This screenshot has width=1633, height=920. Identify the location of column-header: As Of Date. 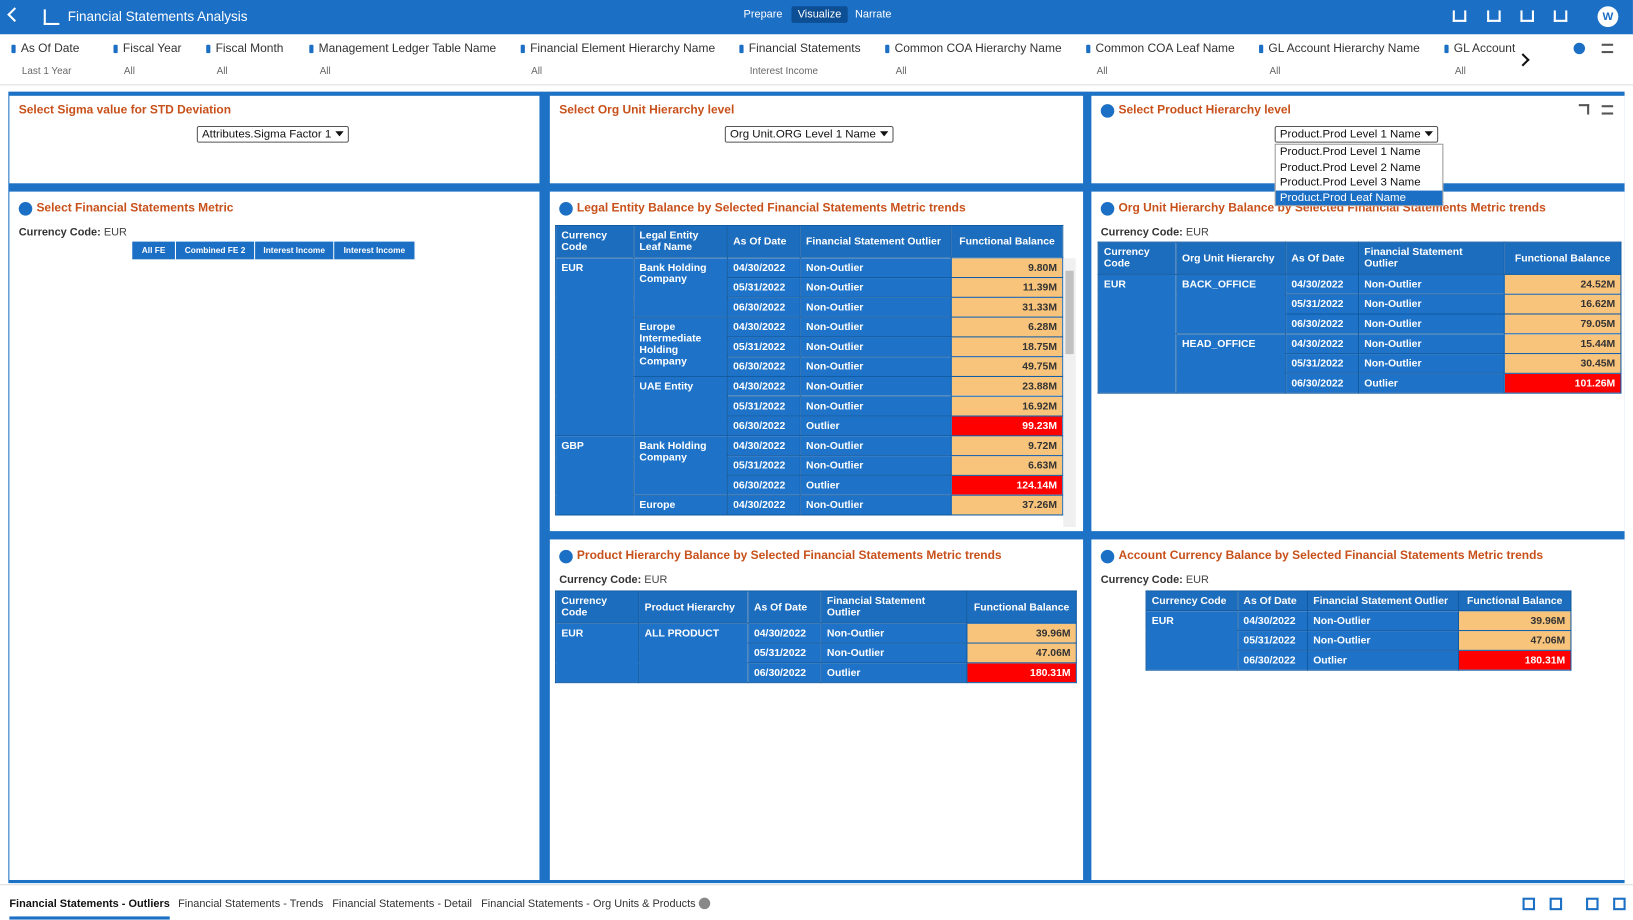
(1272, 601).